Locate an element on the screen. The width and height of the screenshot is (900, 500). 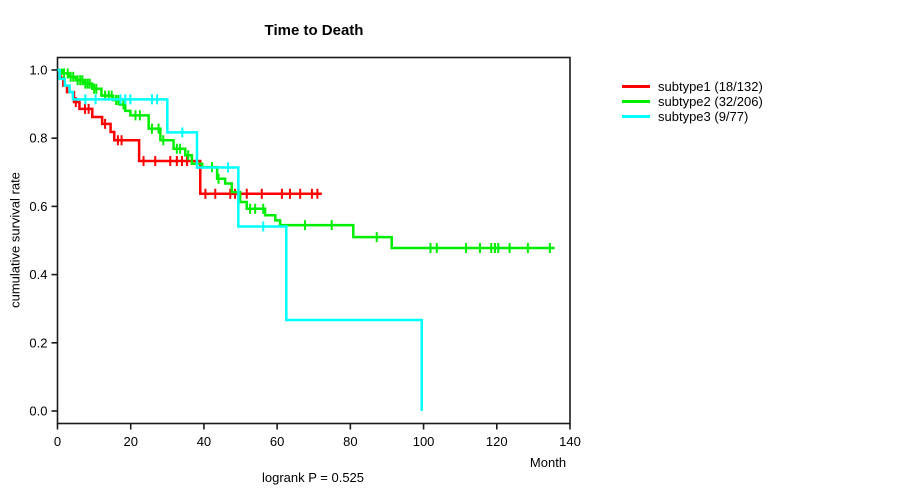
logrank-annotation: logrank P = 0.525 is located at coordinates (313, 477).